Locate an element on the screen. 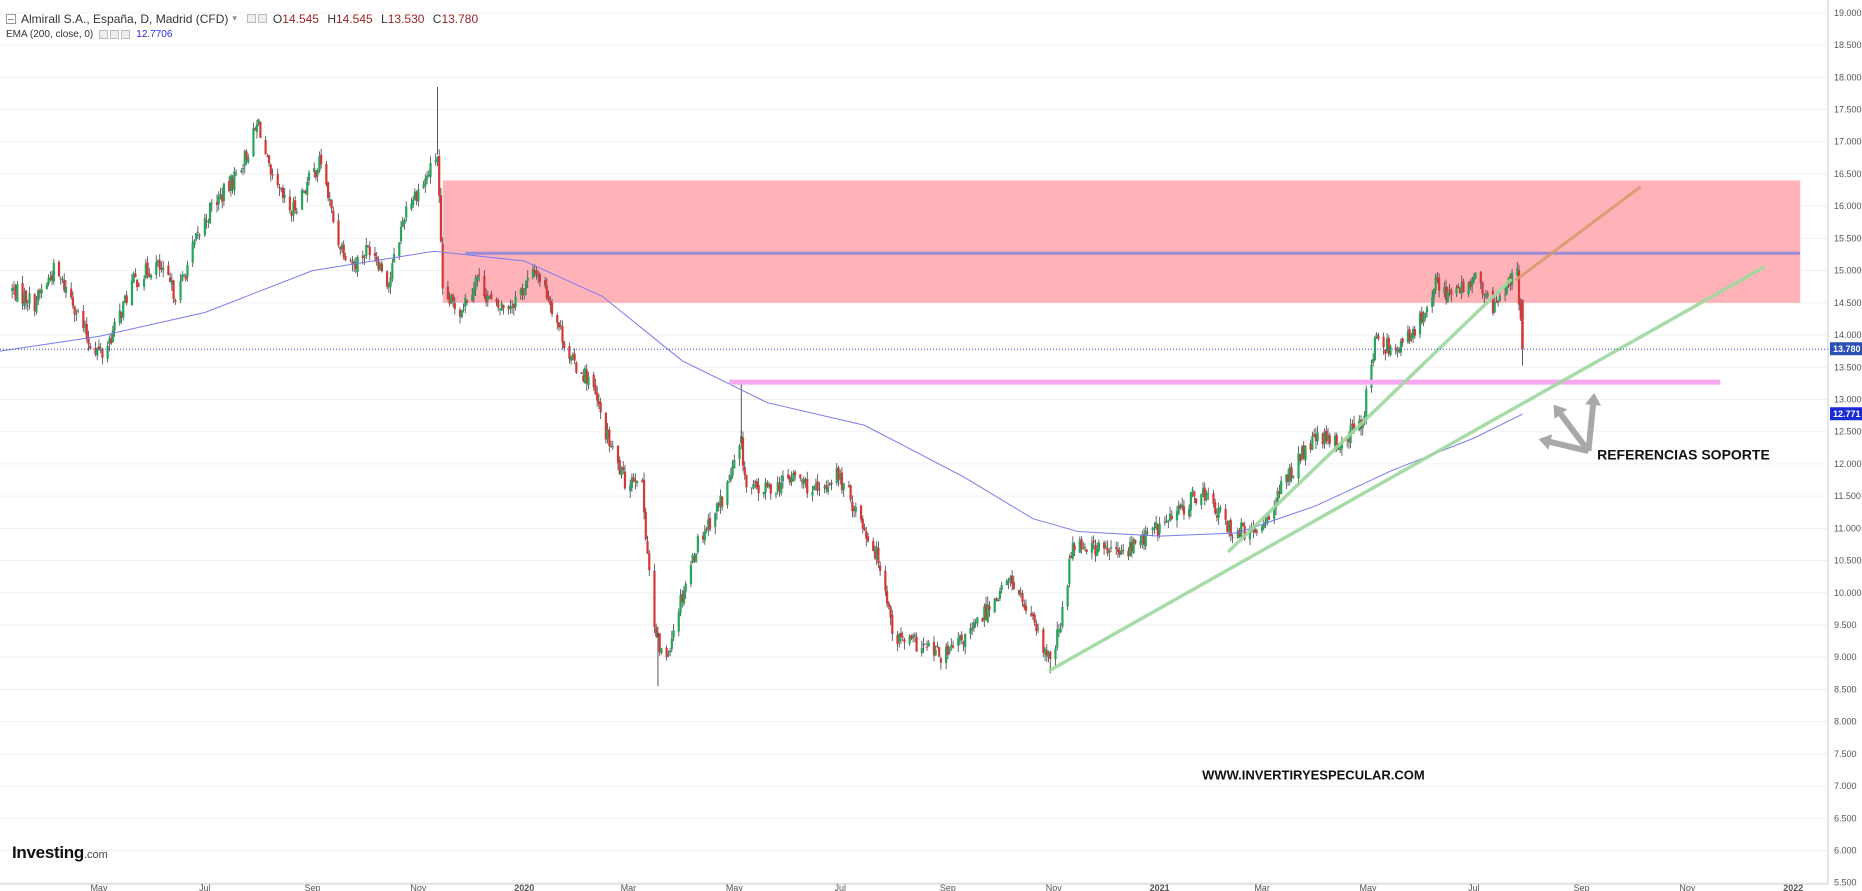  ema-price-tag-bg is located at coordinates (1846, 414).